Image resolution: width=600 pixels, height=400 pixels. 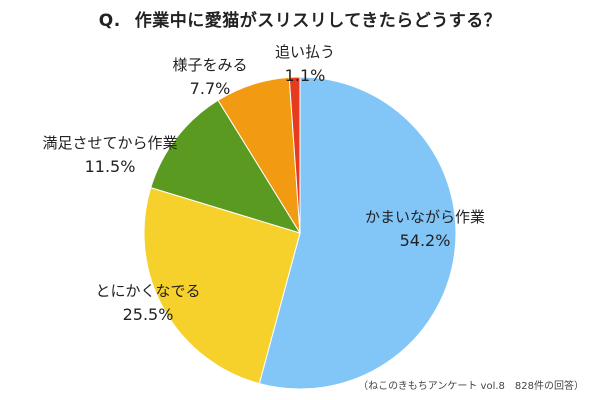 What do you see at coordinates (210, 88) in the screenshot?
I see `slice-value-label: 7.7%` at bounding box center [210, 88].